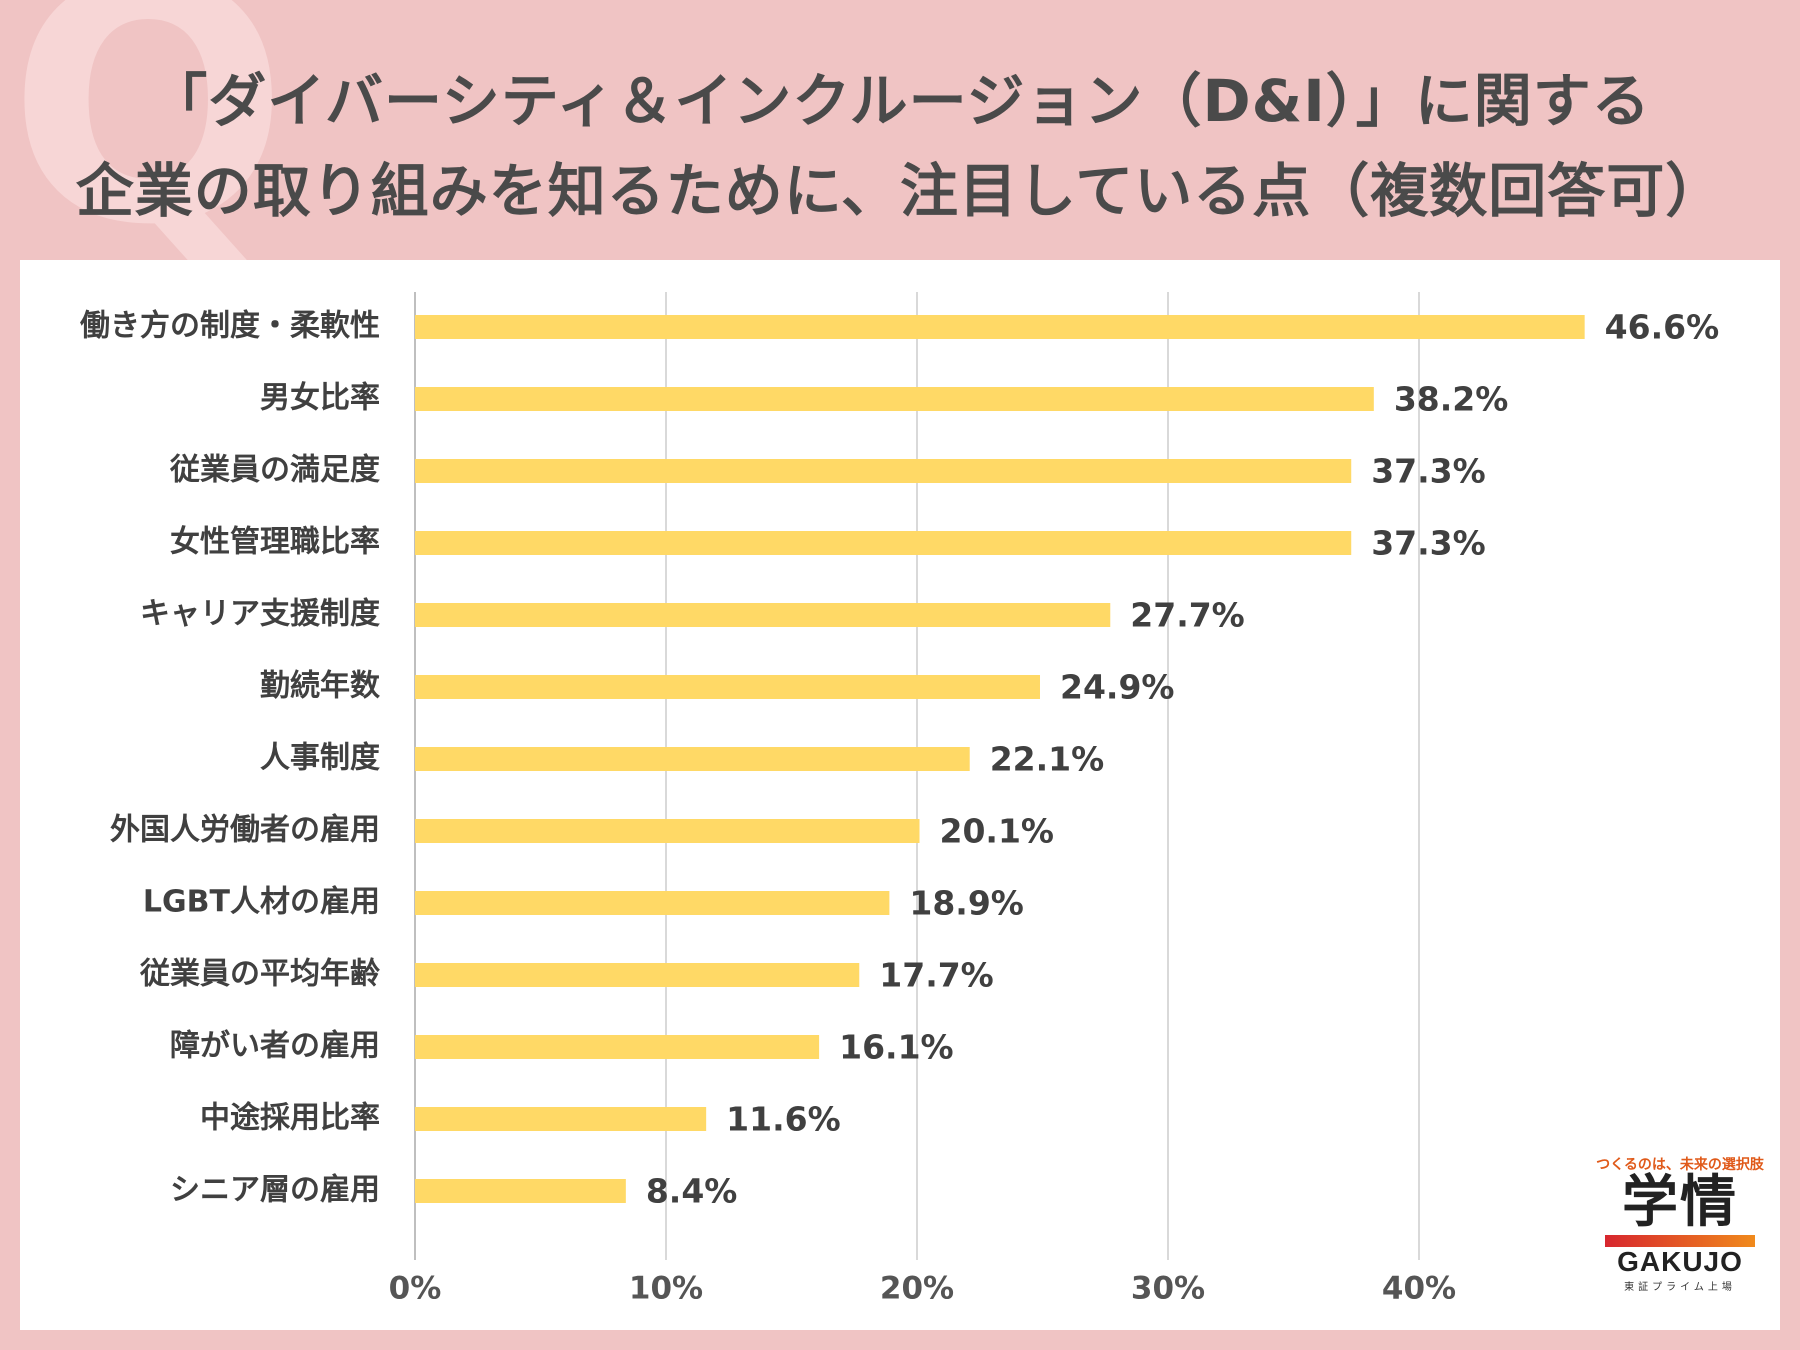  Describe the element at coordinates (275, 1190) in the screenshot. I see `category-label: シニア層の雇用` at that location.